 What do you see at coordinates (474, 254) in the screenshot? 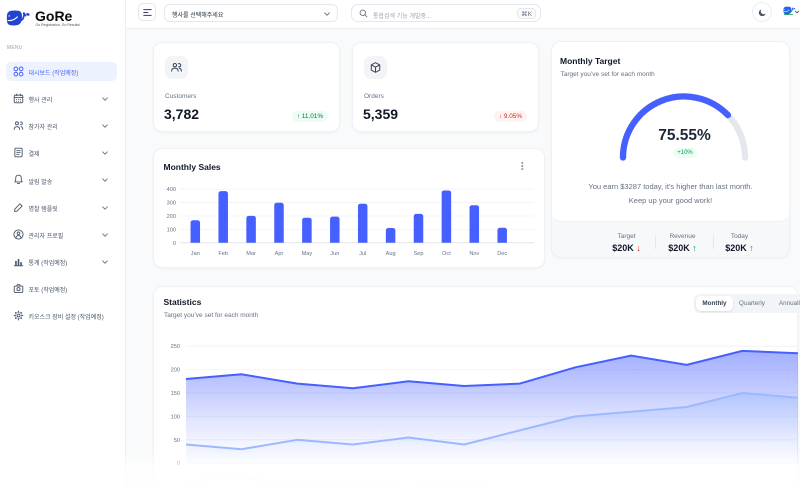
I see `svg-text: Nov` at bounding box center [474, 254].